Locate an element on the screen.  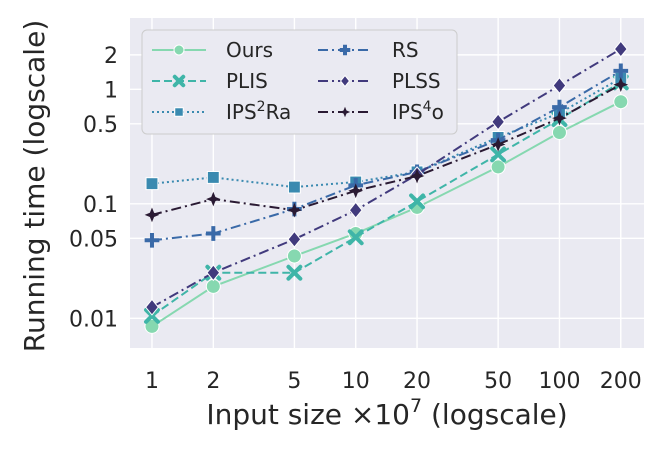
x-tick-label: 2 is located at coordinates (213, 381).